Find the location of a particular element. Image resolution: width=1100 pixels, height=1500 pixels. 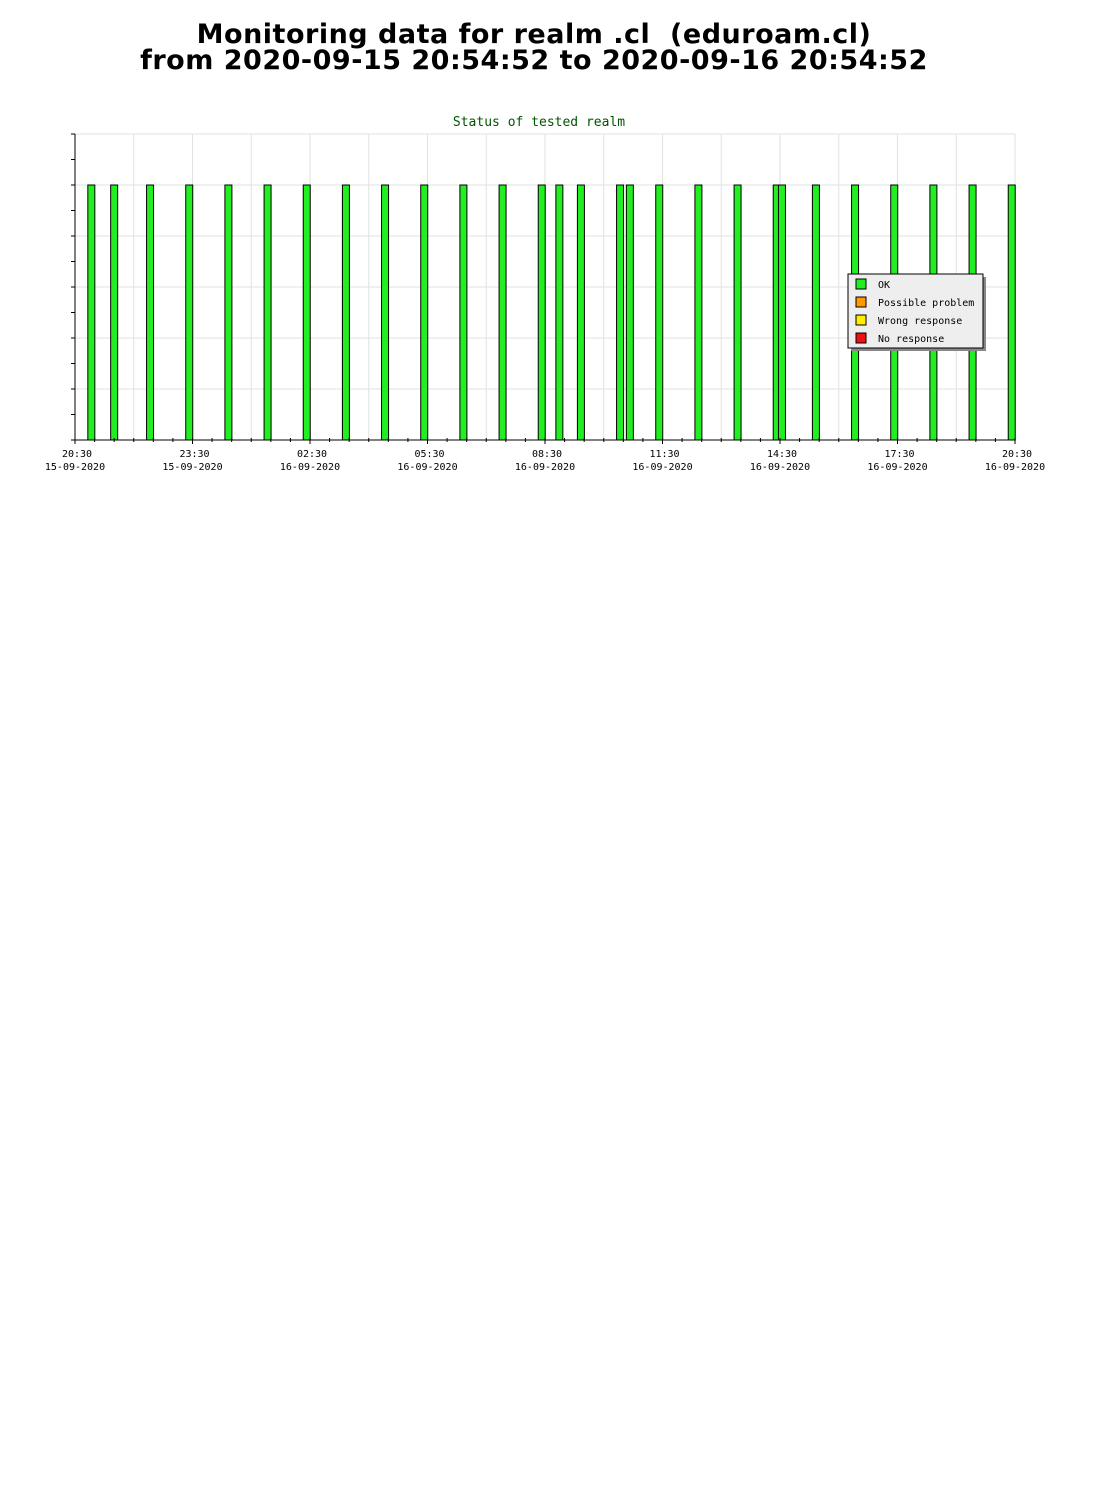

legend-box is located at coordinates (915, 311).